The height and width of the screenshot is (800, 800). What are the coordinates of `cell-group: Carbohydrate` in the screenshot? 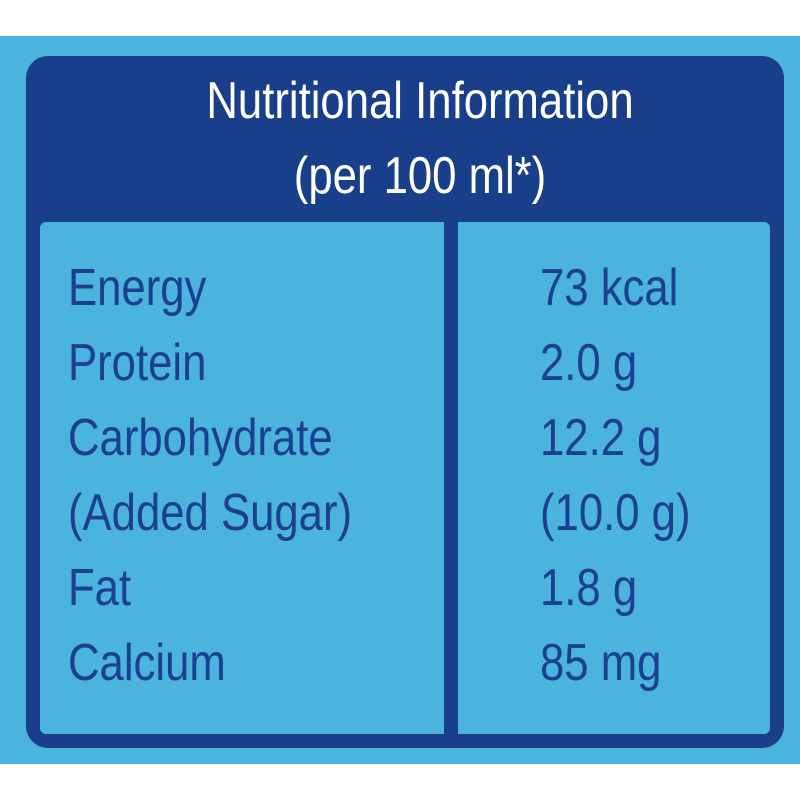 It's located at (200, 438).